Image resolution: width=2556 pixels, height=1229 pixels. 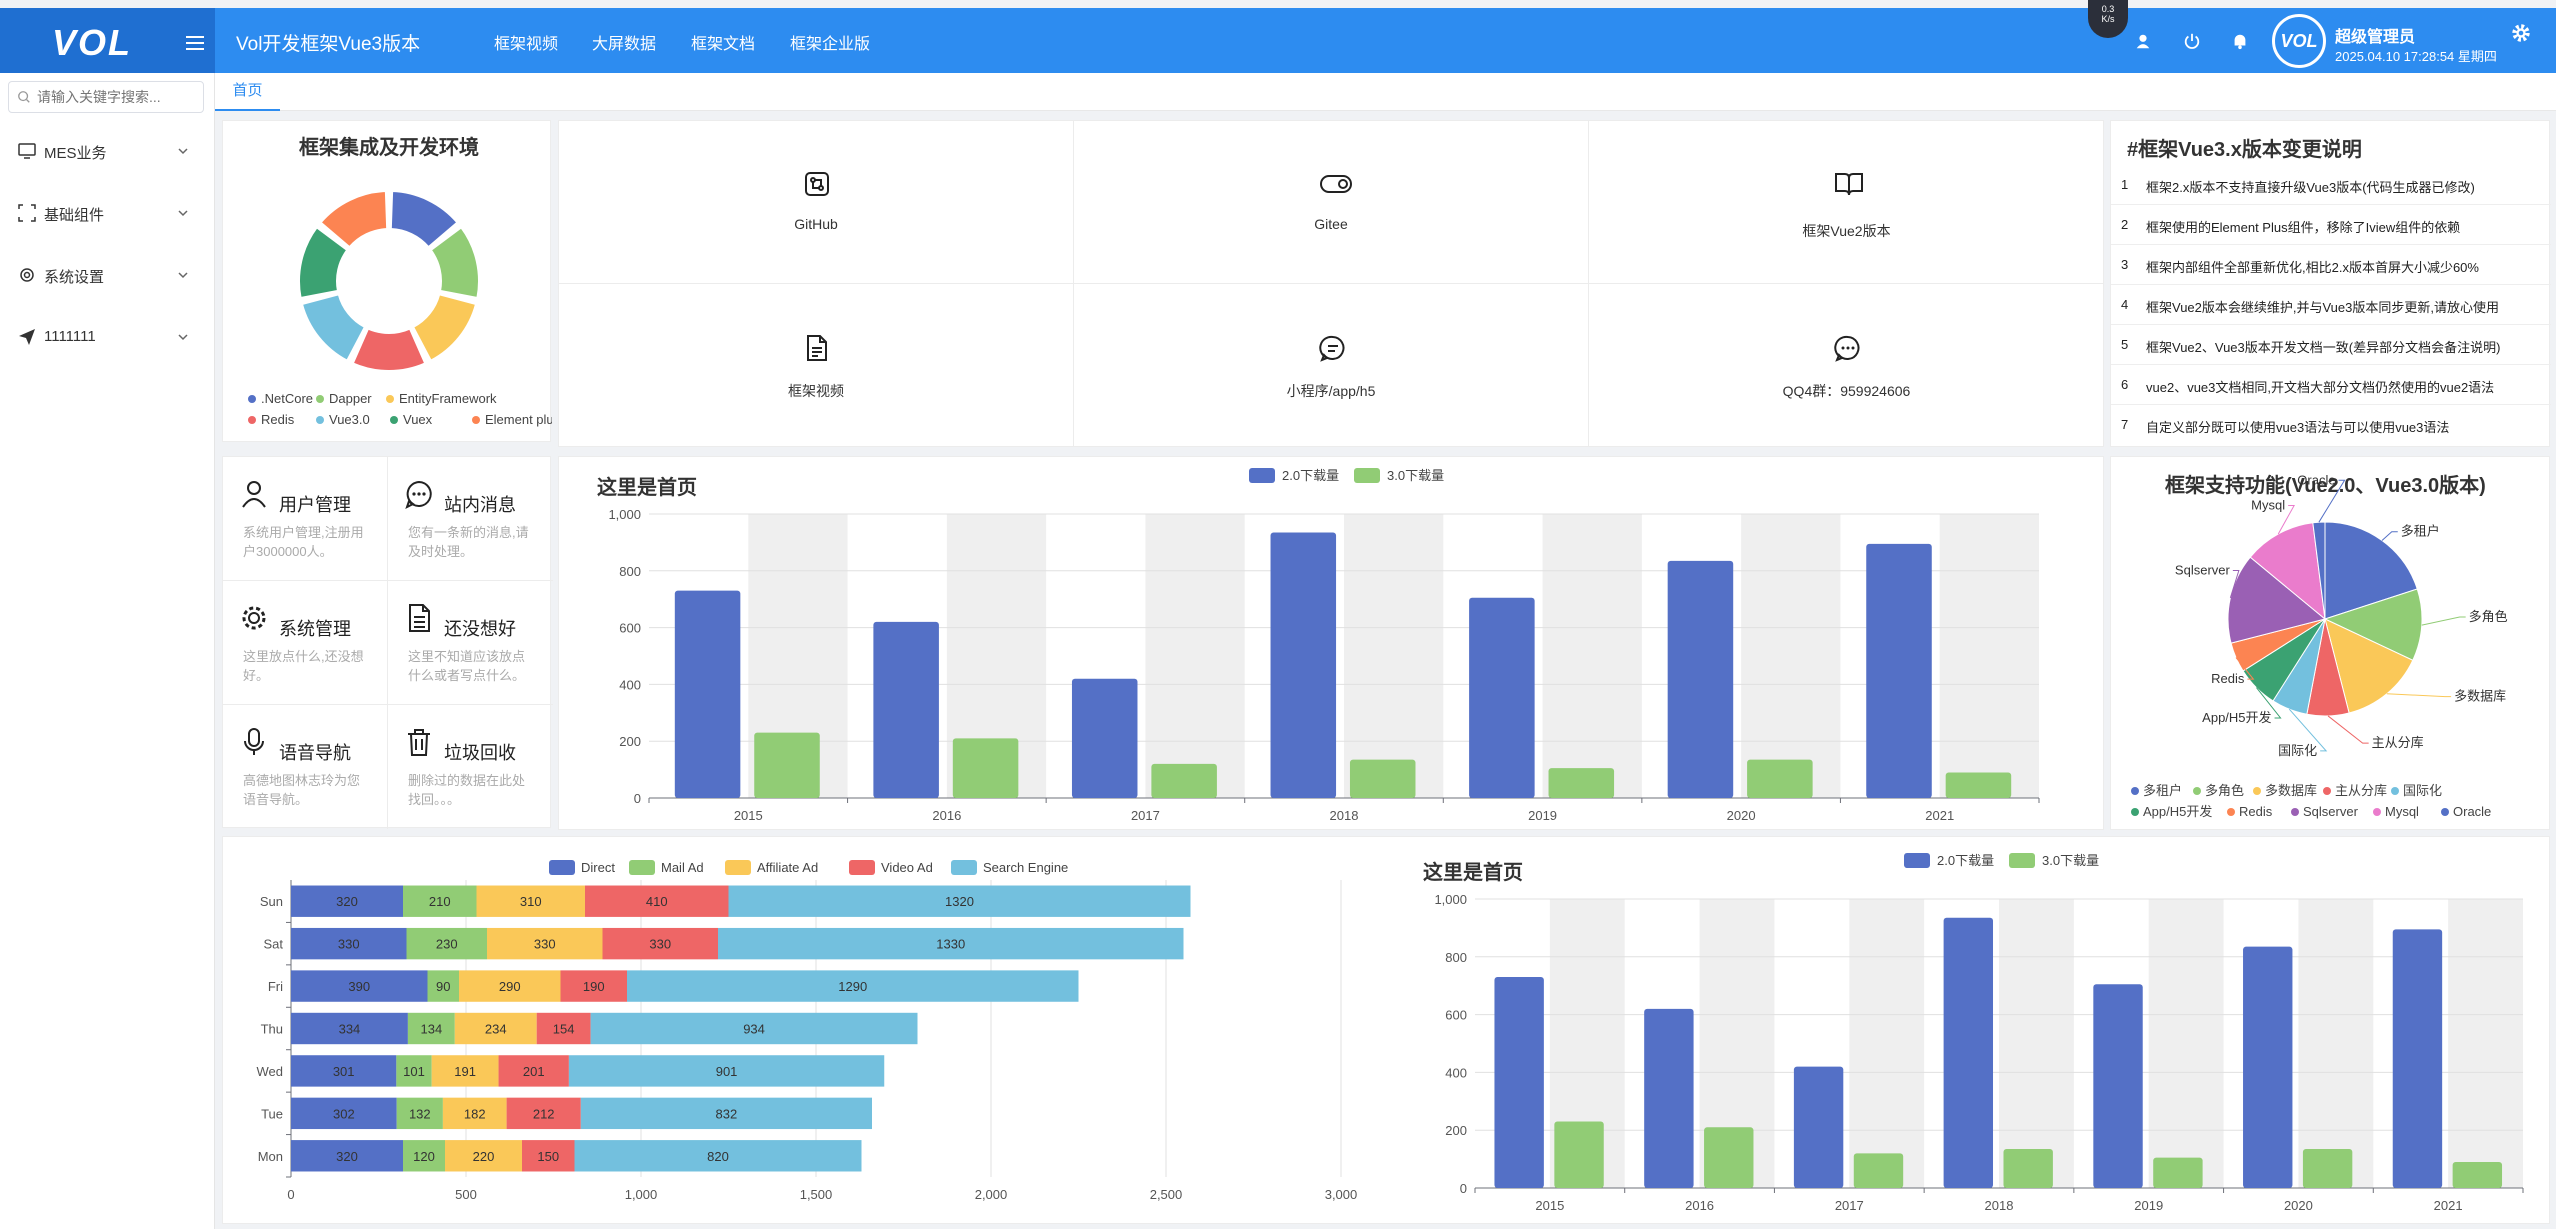 What do you see at coordinates (991, 1194) in the screenshot?
I see `x-tick-label: 2,000` at bounding box center [991, 1194].